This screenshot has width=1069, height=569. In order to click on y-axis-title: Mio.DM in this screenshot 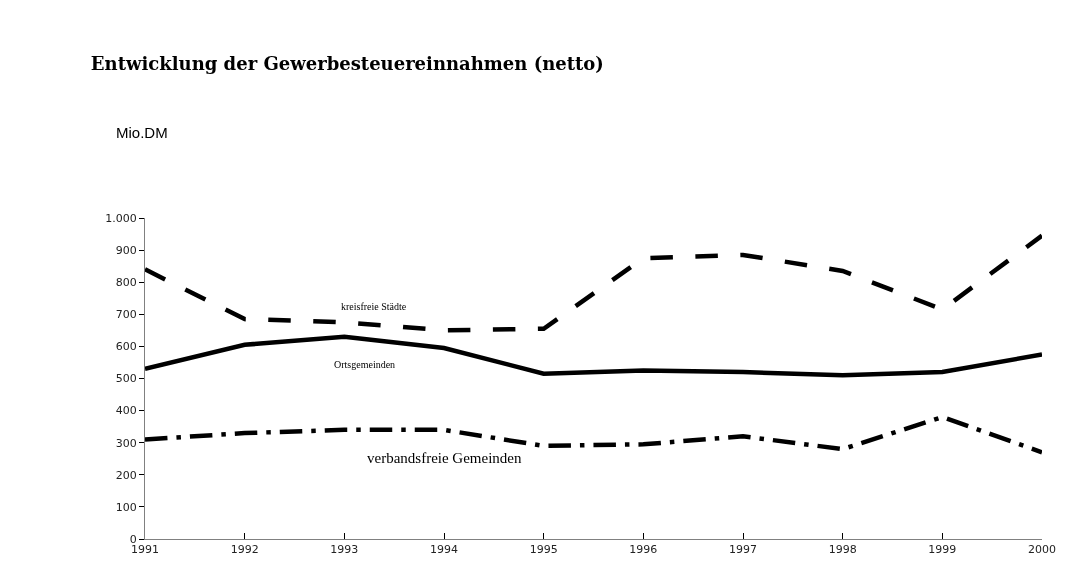, I will do `click(142, 132)`.